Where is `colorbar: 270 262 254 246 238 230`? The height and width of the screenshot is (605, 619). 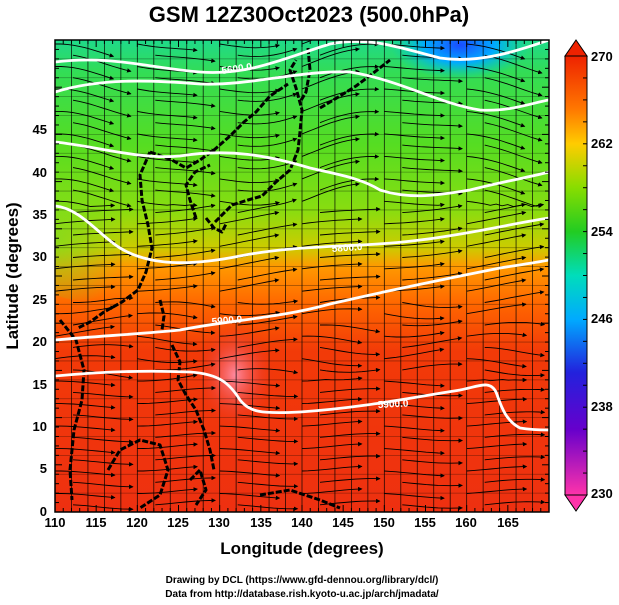
colorbar: 270 262 254 246 238 230 is located at coordinates (588, 275).